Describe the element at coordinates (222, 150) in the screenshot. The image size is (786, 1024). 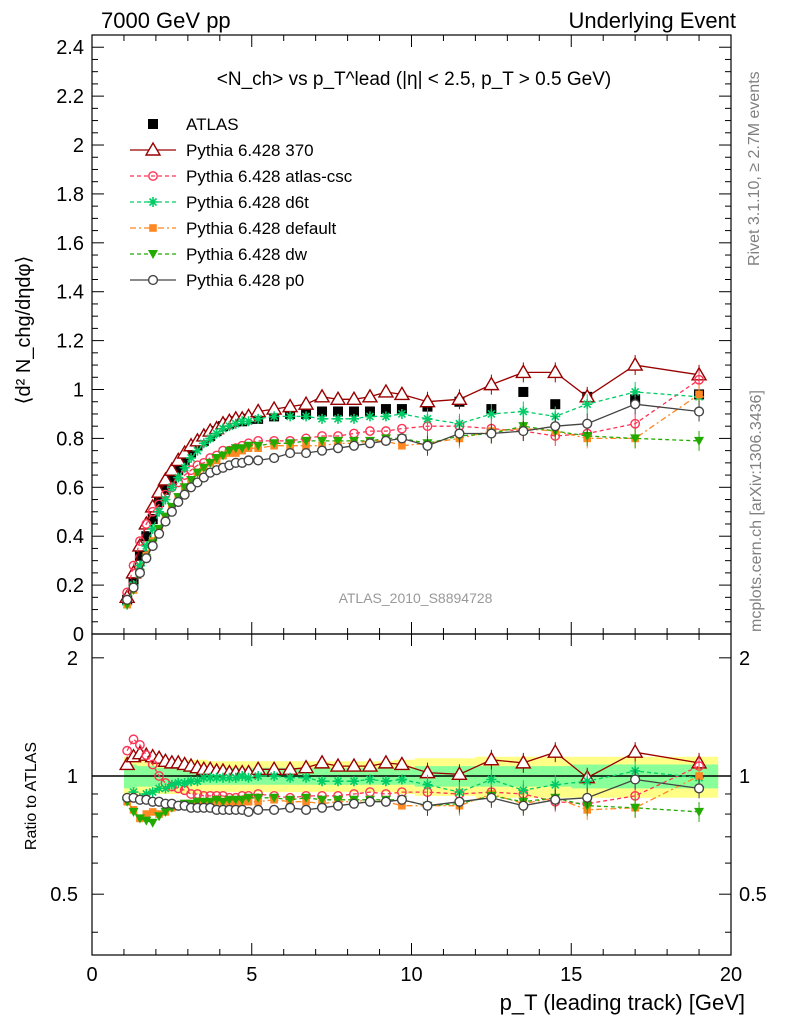
I see `legend-item-370: Pythia 6.428 370` at that location.